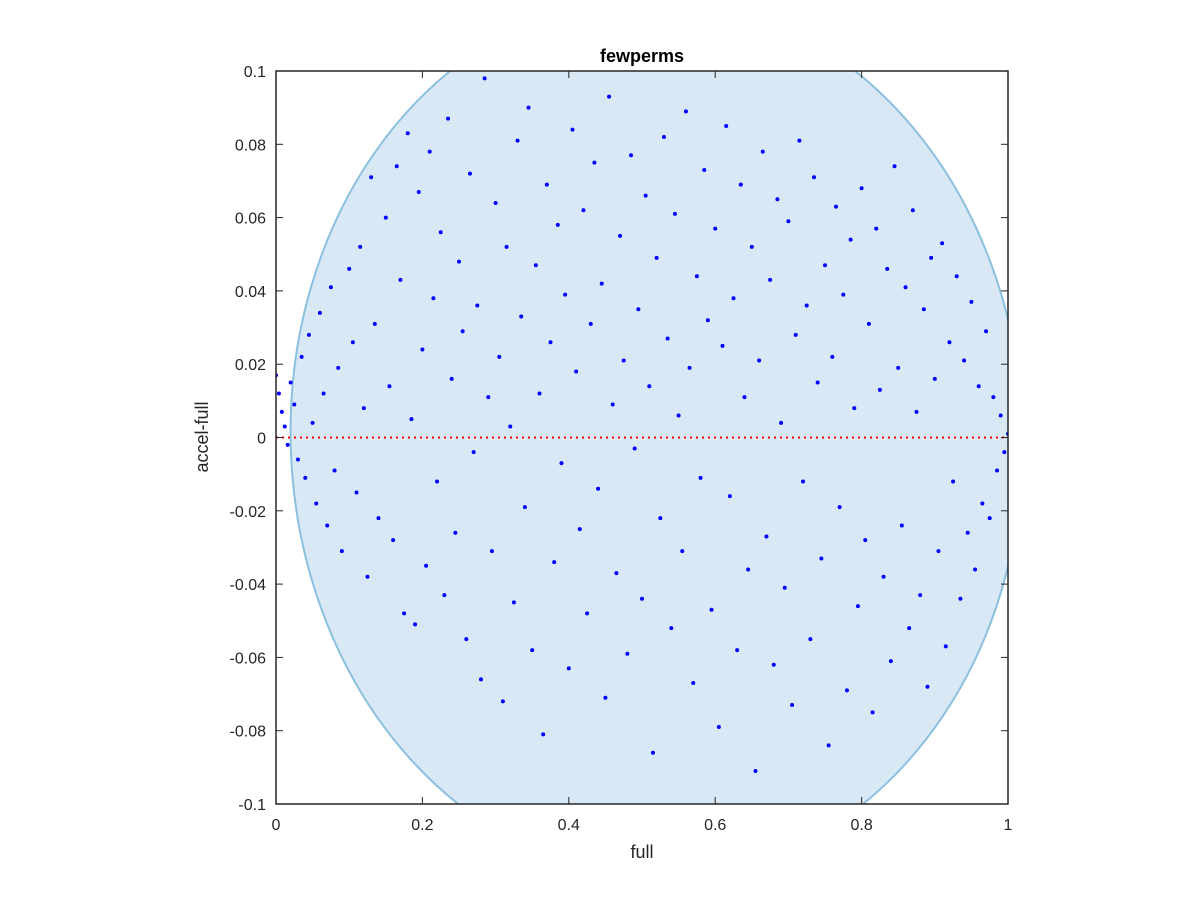 The width and height of the screenshot is (1200, 900). Describe the element at coordinates (250, 145) in the screenshot. I see `y-tick-label: 0.08` at that location.